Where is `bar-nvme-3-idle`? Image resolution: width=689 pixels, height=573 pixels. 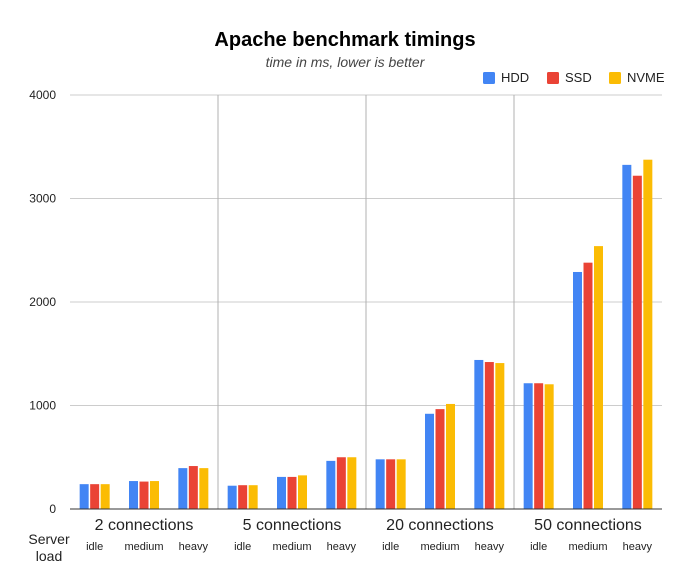 bar-nvme-3-idle is located at coordinates (401, 484).